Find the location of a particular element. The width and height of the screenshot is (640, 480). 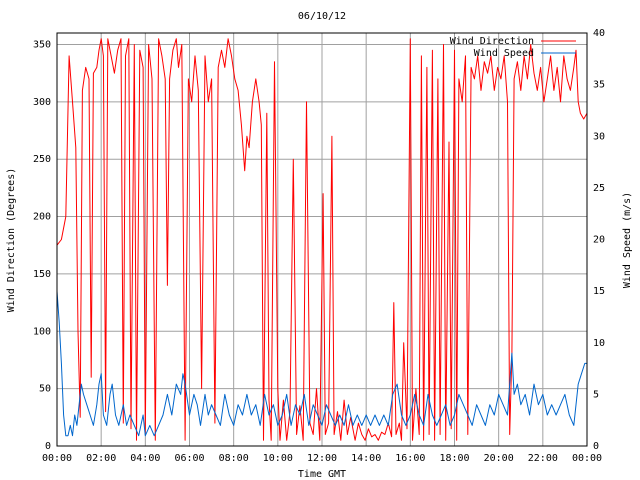

y2-tick-label: 20 is located at coordinates (599, 240).